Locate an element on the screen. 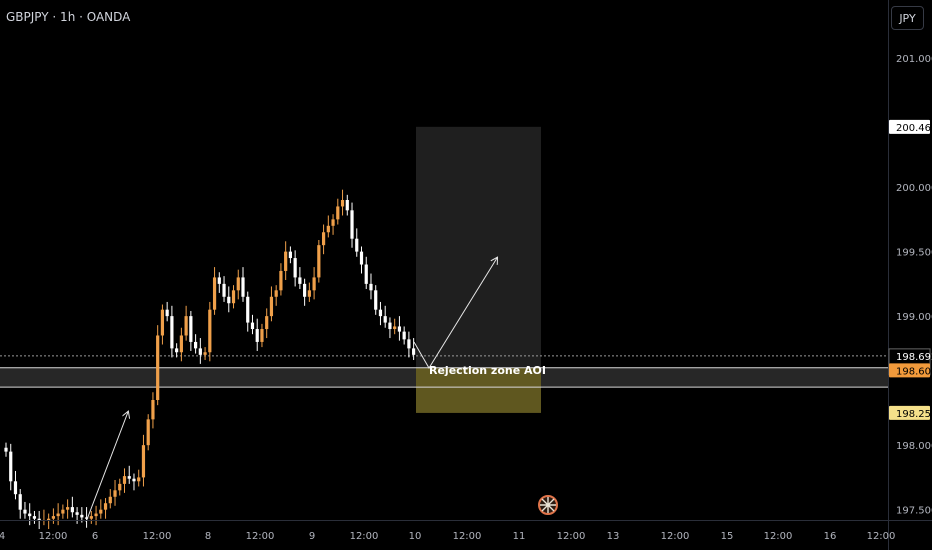 Image resolution: width=932 pixels, height=550 pixels. time-tick-label: 4 is located at coordinates (2, 536).